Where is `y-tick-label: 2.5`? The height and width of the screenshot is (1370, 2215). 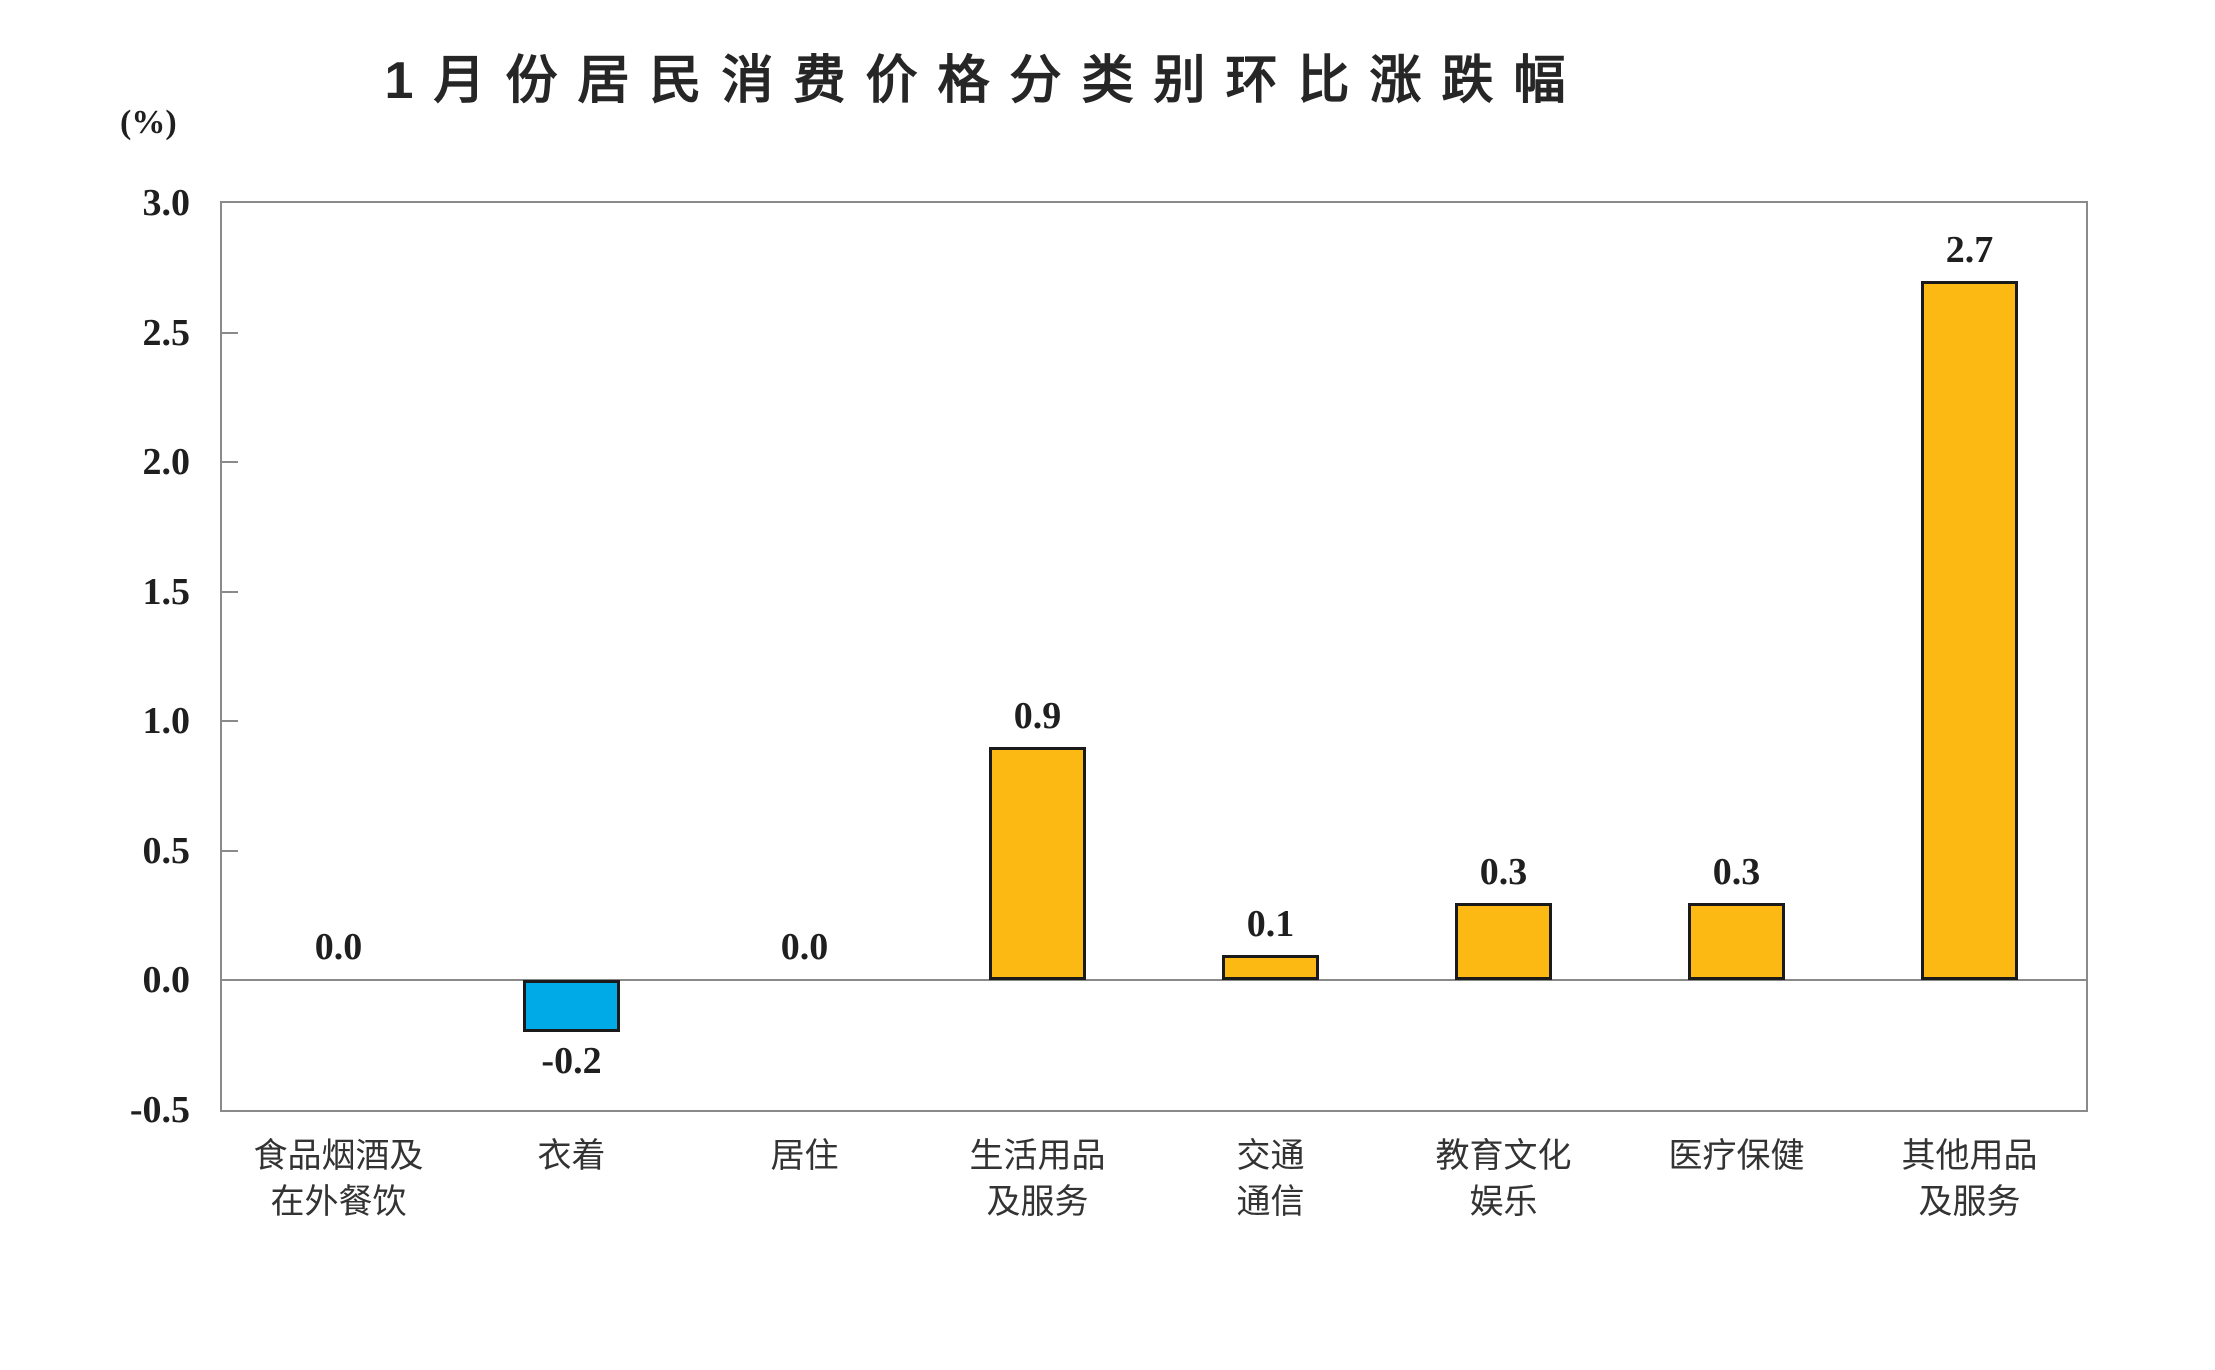 y-tick-label: 2.5 is located at coordinates (166, 332).